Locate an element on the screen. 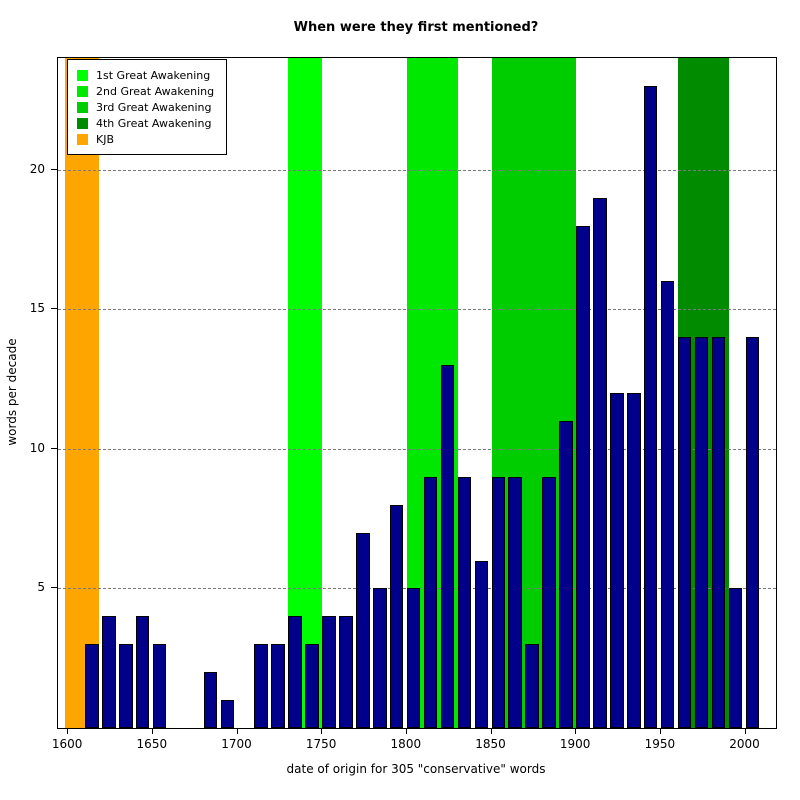 This screenshot has height=800, width=800. legend-label: 1st Great Awakening is located at coordinates (153, 75).